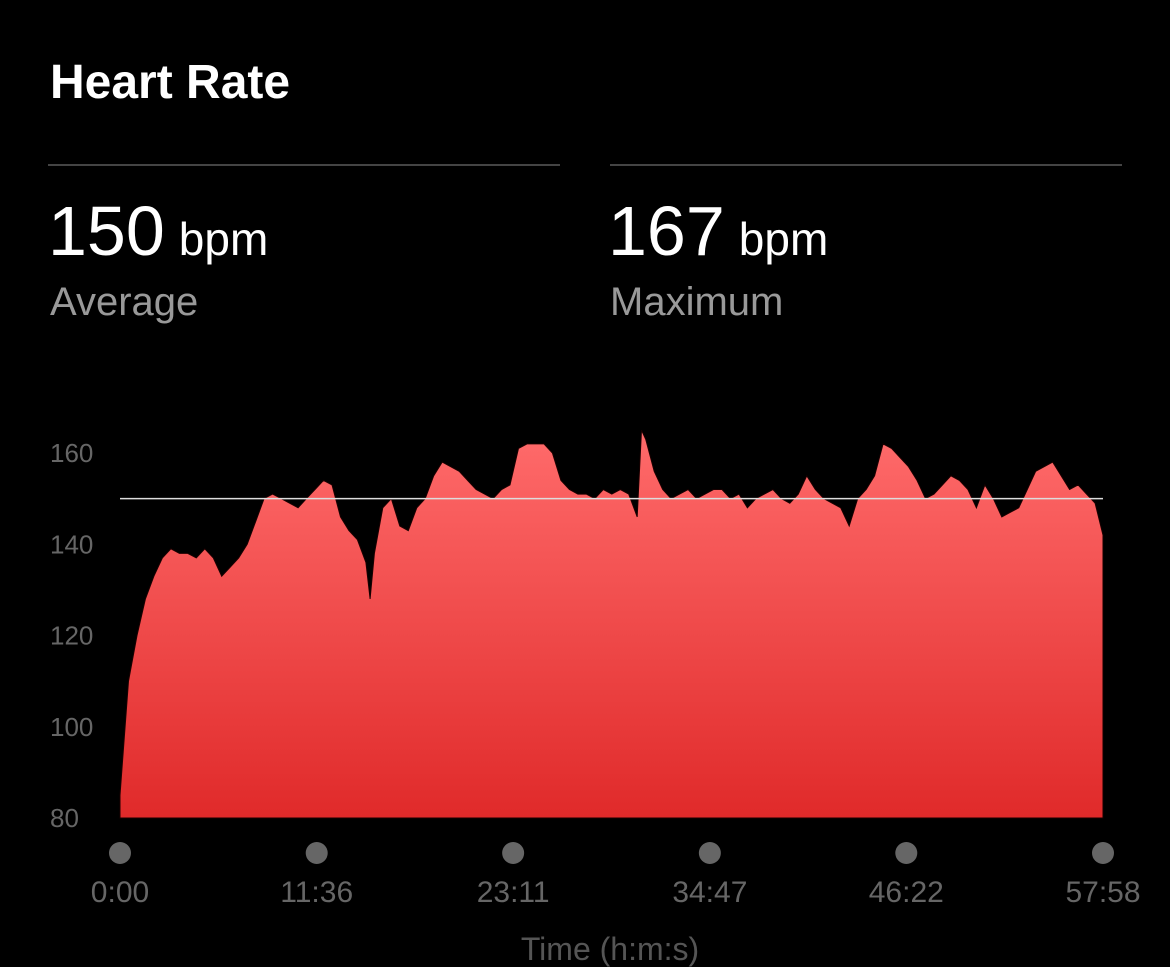  Describe the element at coordinates (64, 818) in the screenshot. I see `y-tick-label: 80` at that location.